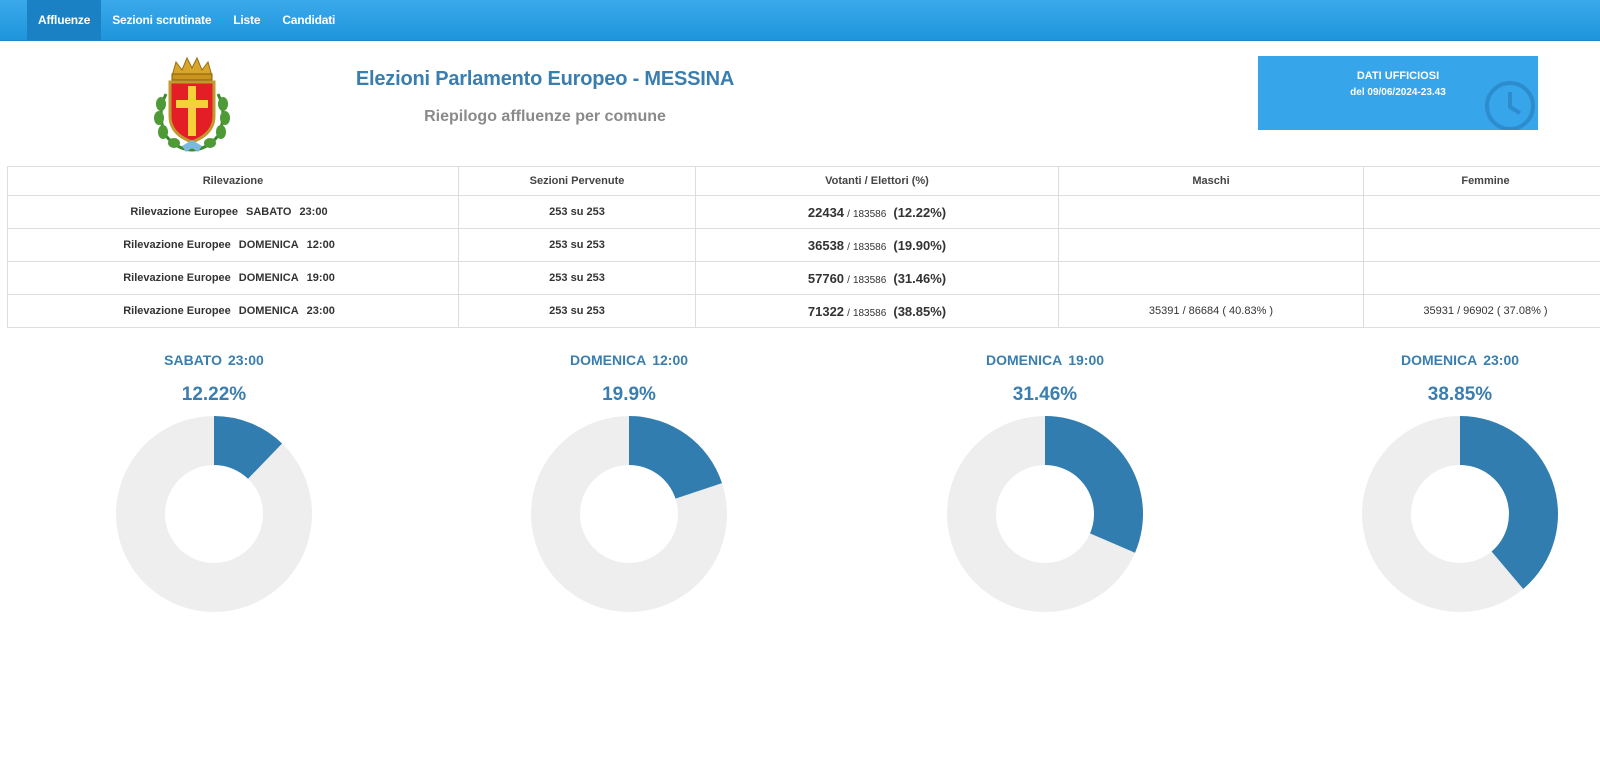 The width and height of the screenshot is (1600, 776). I want to click on chart-label: DOMENICA 19:00, so click(1045, 360).